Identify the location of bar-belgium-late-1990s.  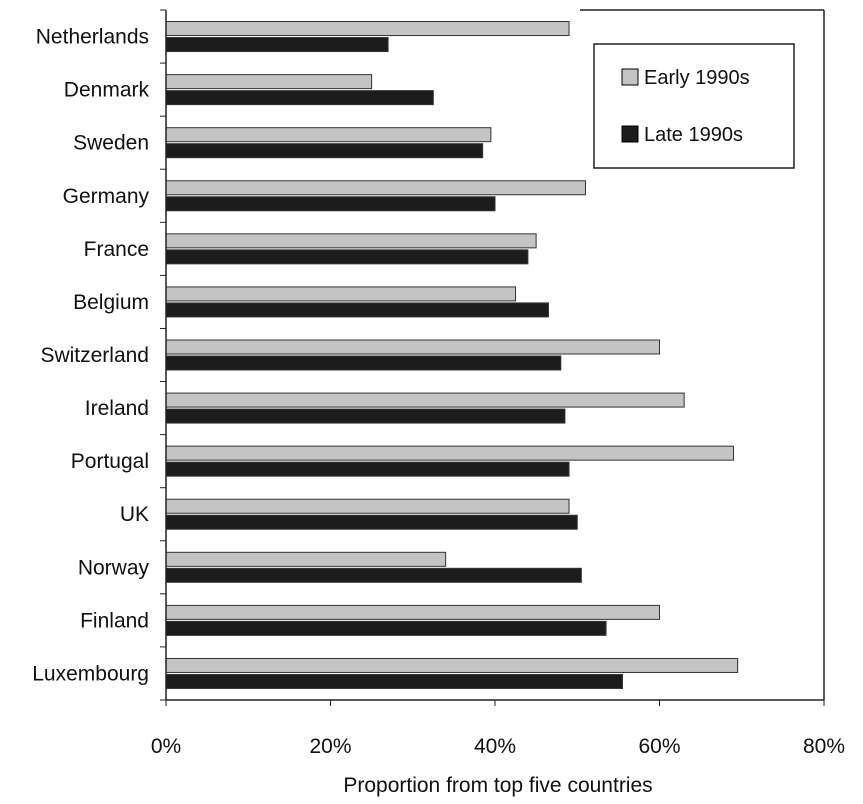
(357, 310).